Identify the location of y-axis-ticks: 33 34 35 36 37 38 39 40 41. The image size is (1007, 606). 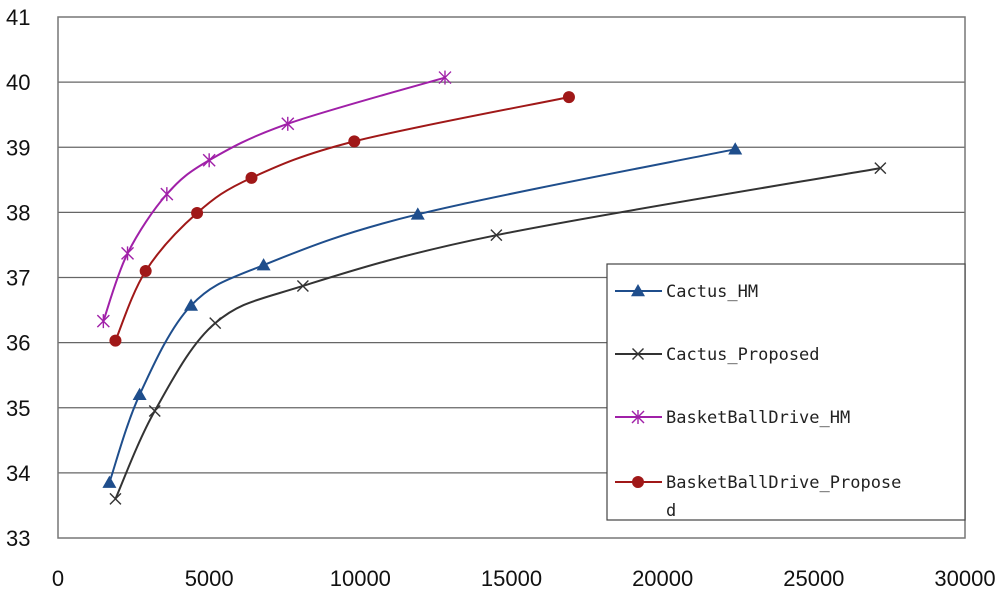
(18, 278).